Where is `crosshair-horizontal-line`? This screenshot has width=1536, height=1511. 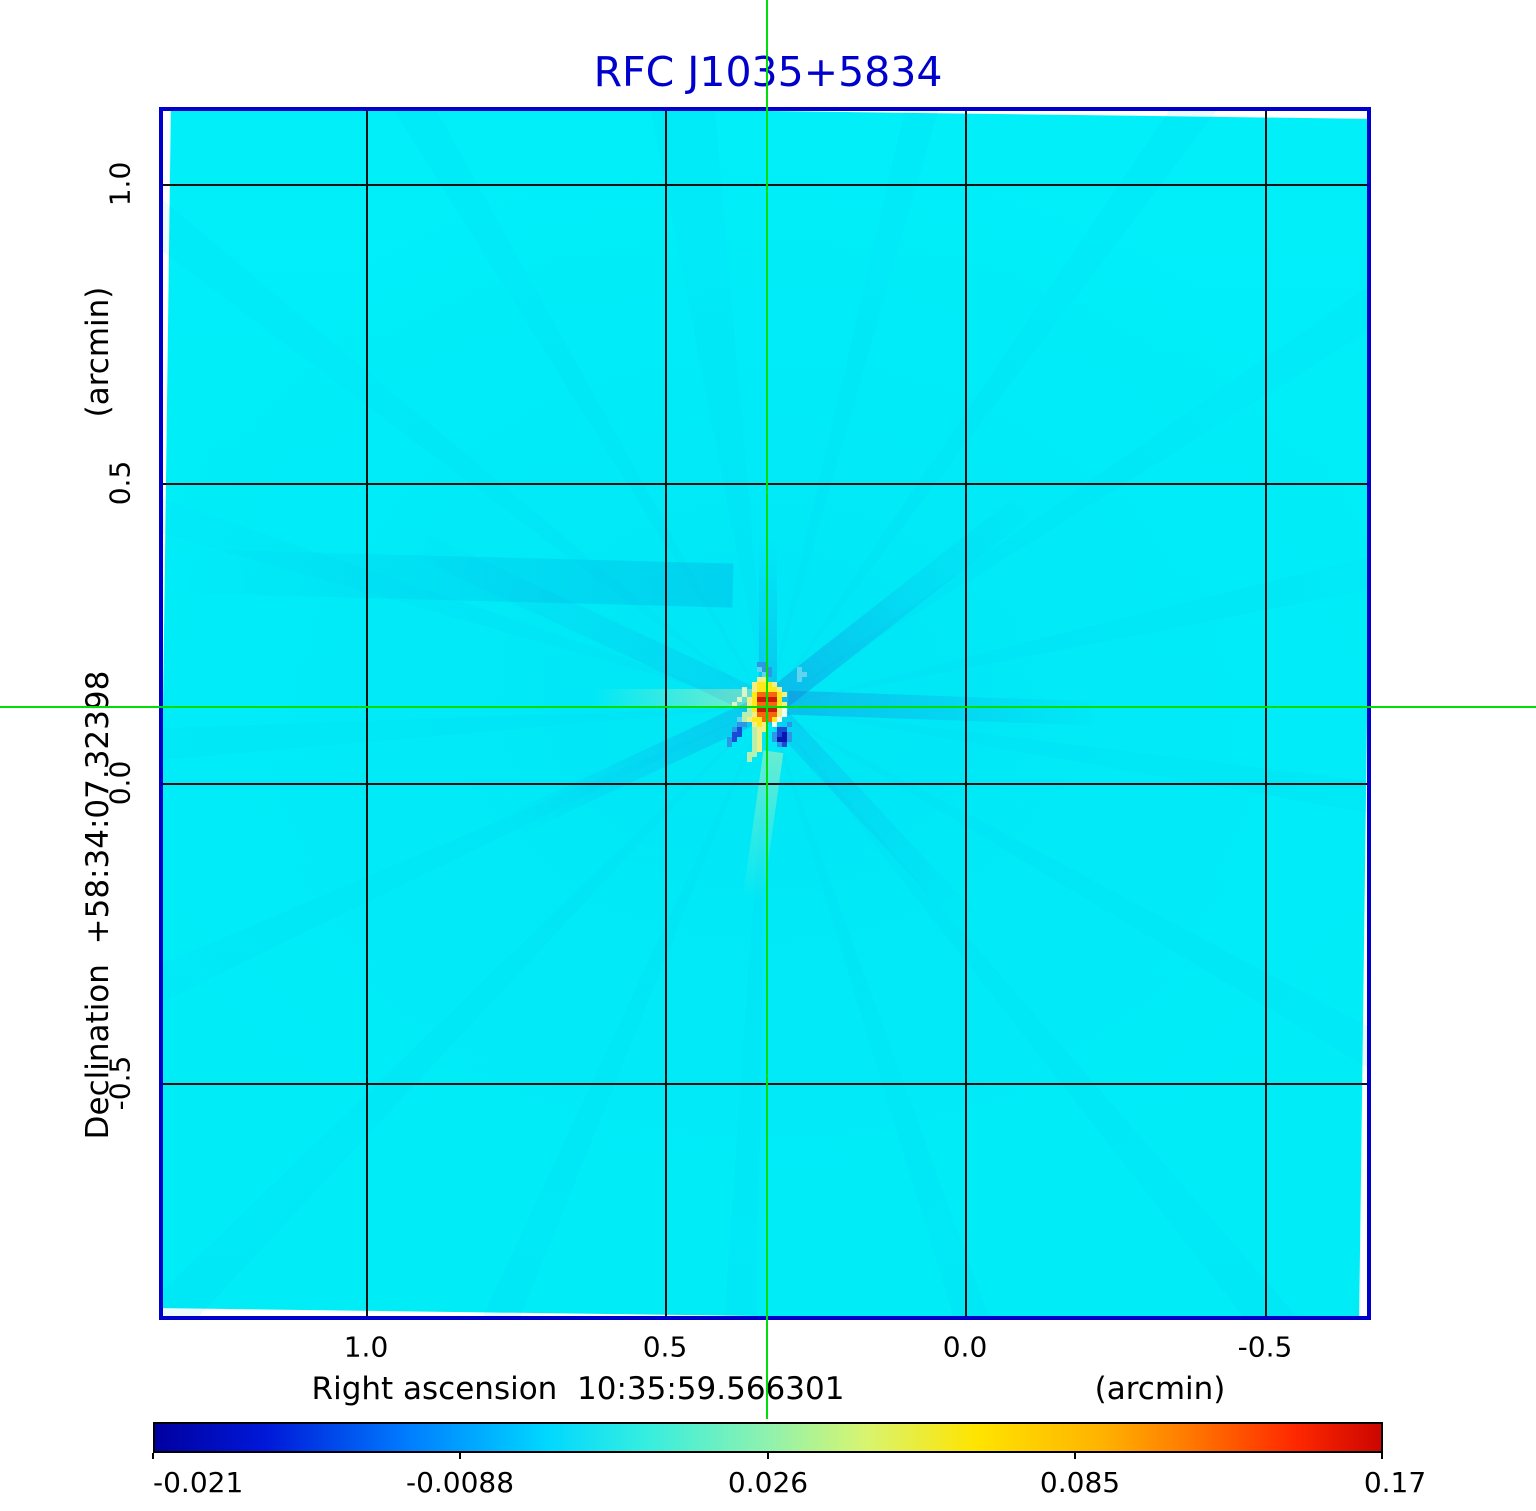
crosshair-horizontal-line is located at coordinates (768, 707).